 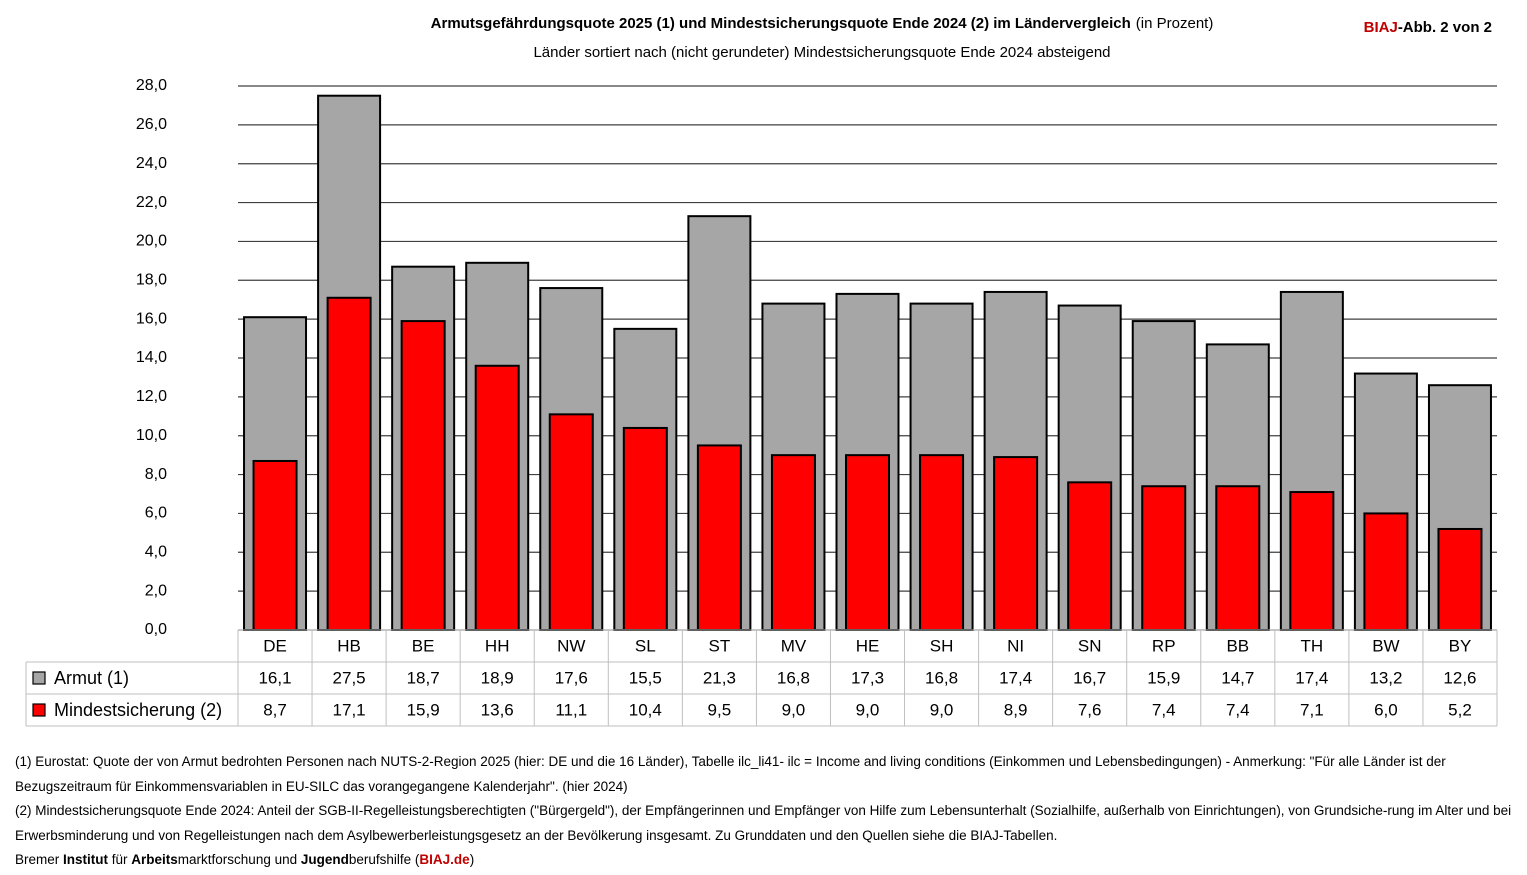 I want to click on footer-part: Arbeits, so click(x=154, y=859).